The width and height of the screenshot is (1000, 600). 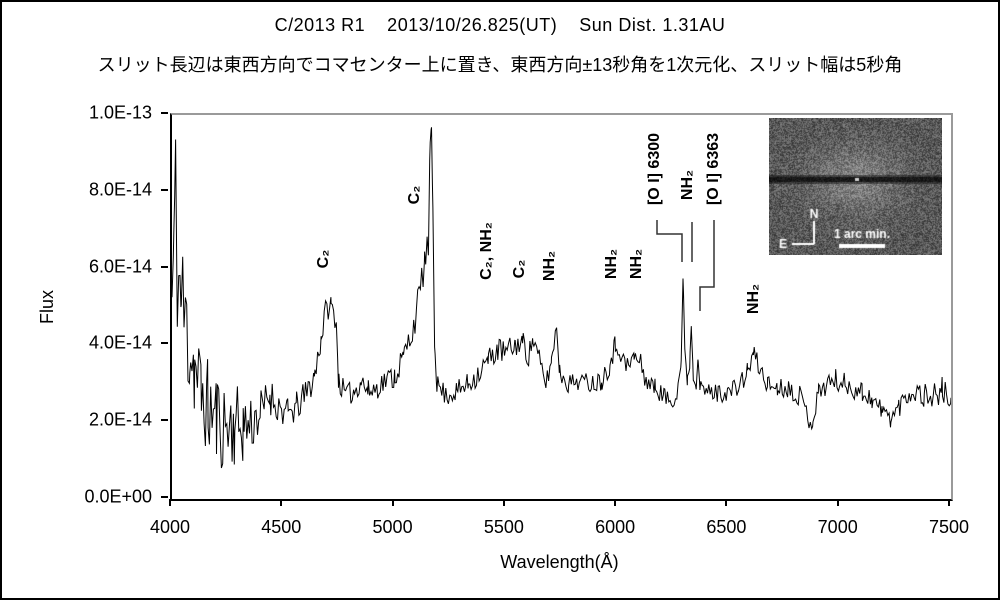 I want to click on x-tick-label: 5500, so click(x=503, y=527).